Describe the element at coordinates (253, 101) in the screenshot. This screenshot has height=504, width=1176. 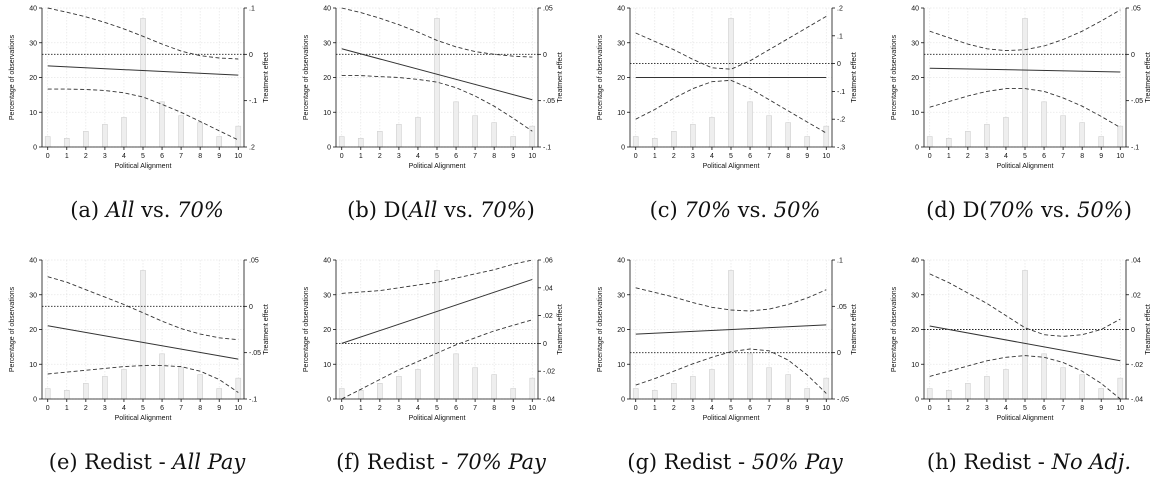
I see `y2-tick-label: -.1` at that location.